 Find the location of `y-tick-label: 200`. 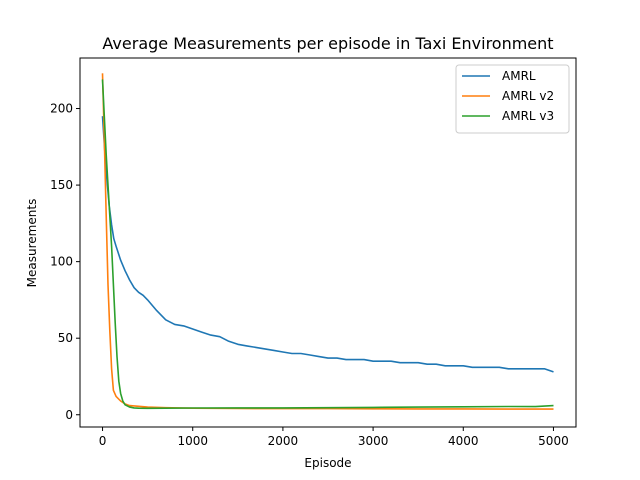

y-tick-label: 200 is located at coordinates (61, 109).